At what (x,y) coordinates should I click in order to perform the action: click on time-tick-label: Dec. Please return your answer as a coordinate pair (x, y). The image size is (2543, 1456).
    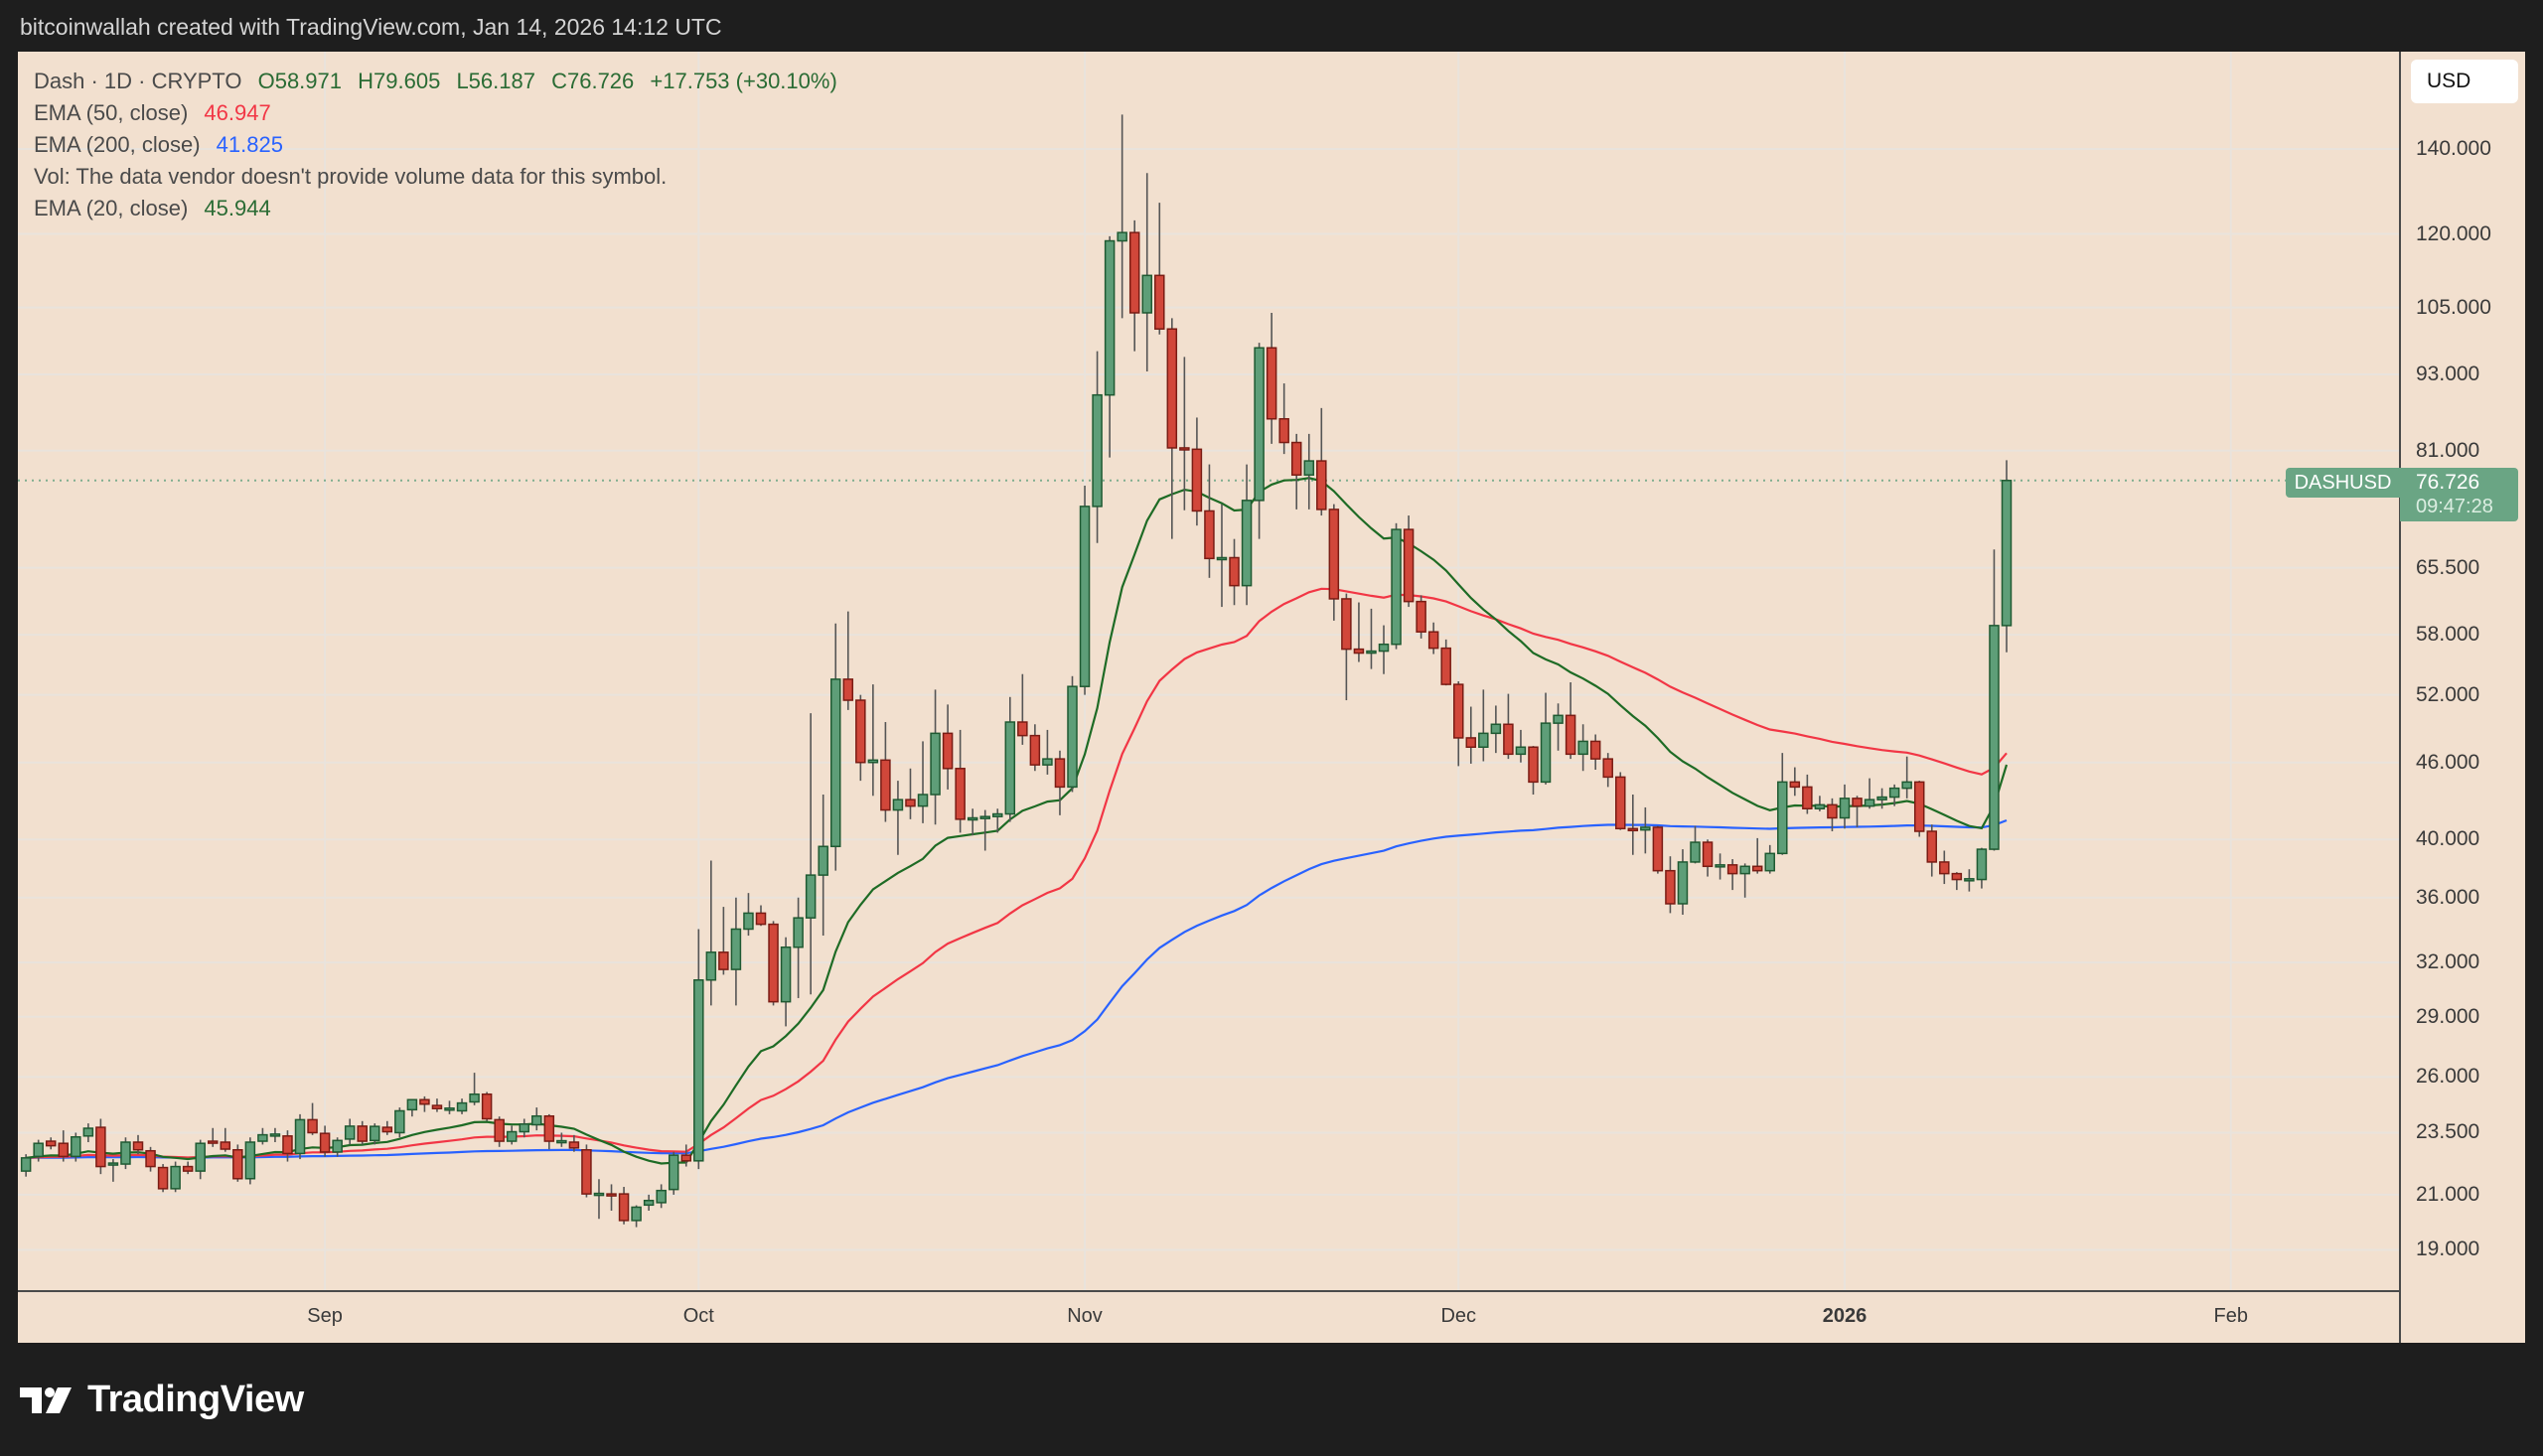
    Looking at the image, I should click on (1458, 1316).